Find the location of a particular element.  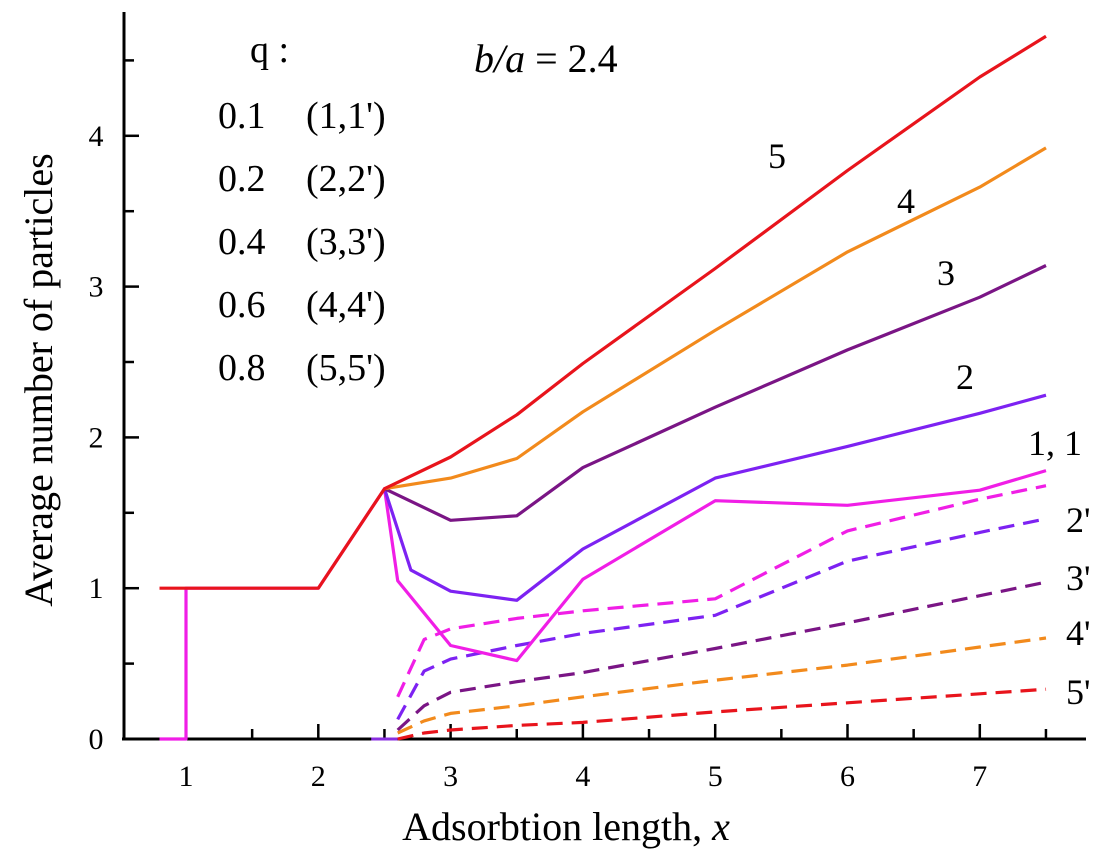

curve-label: 1, 1 is located at coordinates (1055, 443).